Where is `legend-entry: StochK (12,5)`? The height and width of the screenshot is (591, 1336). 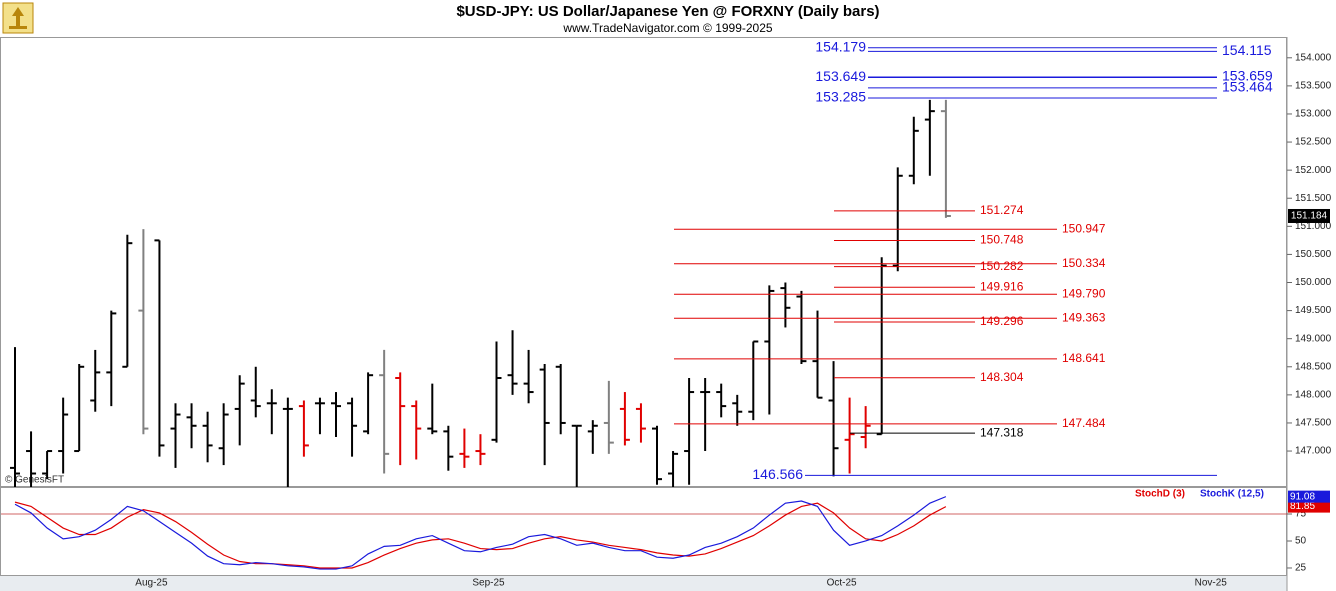 legend-entry: StochK (12,5) is located at coordinates (1232, 494).